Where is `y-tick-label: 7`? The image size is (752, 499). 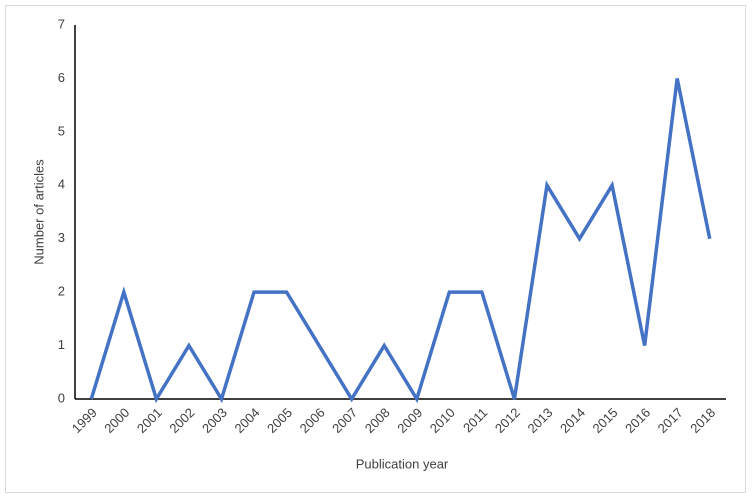 y-tick-label: 7 is located at coordinates (61, 23).